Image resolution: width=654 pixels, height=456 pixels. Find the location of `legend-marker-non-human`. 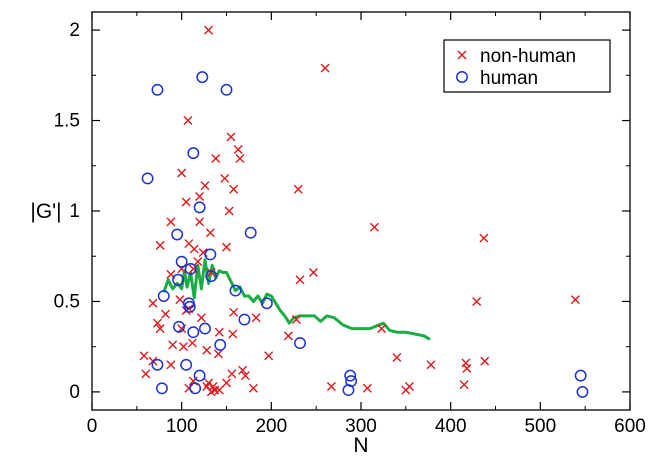

legend-marker-non-human is located at coordinates (462, 55).